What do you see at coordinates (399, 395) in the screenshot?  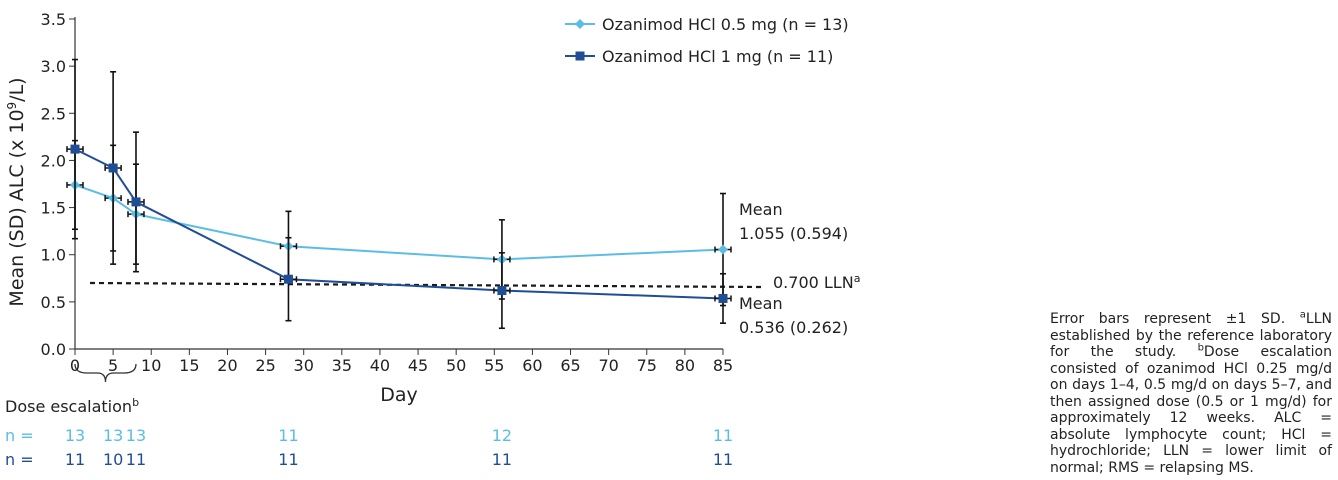 I see `x-axis-title: Day` at bounding box center [399, 395].